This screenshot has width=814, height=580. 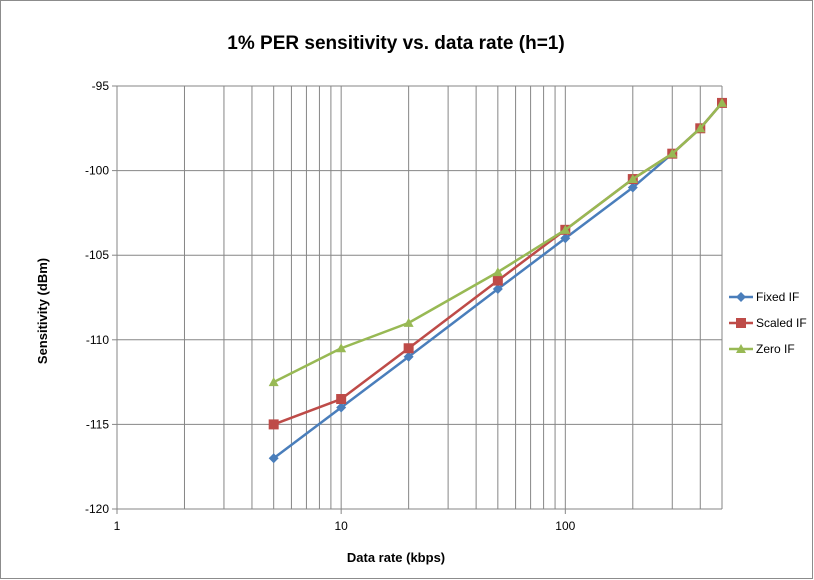 I want to click on y-tick-label: -95, so click(x=101, y=86).